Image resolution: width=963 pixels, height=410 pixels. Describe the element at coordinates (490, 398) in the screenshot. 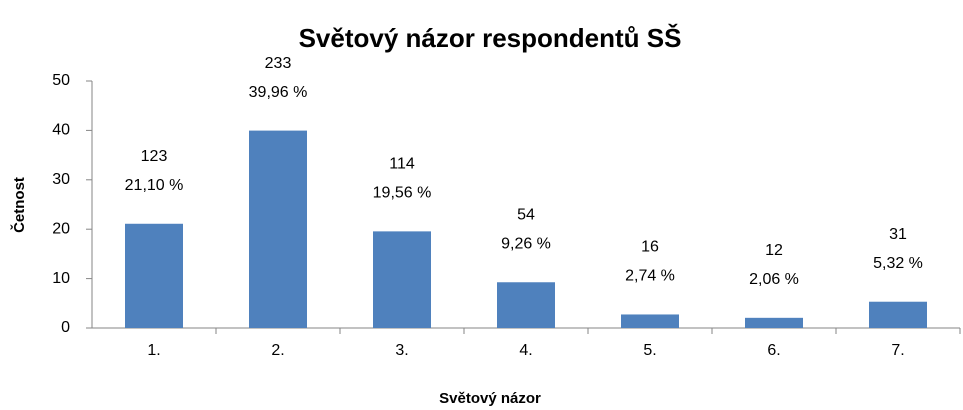

I see `x-axis-label: Světový názor` at that location.